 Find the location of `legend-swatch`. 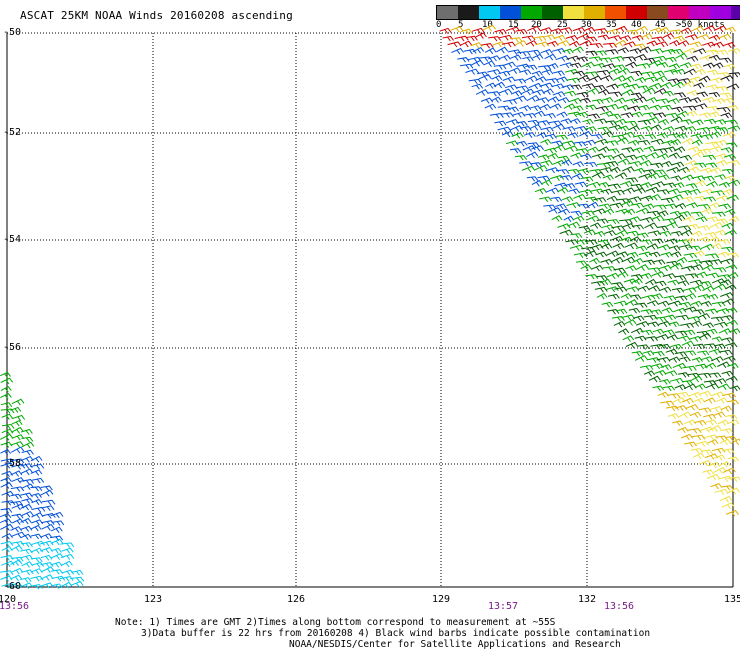

legend-swatch is located at coordinates (636, 12).